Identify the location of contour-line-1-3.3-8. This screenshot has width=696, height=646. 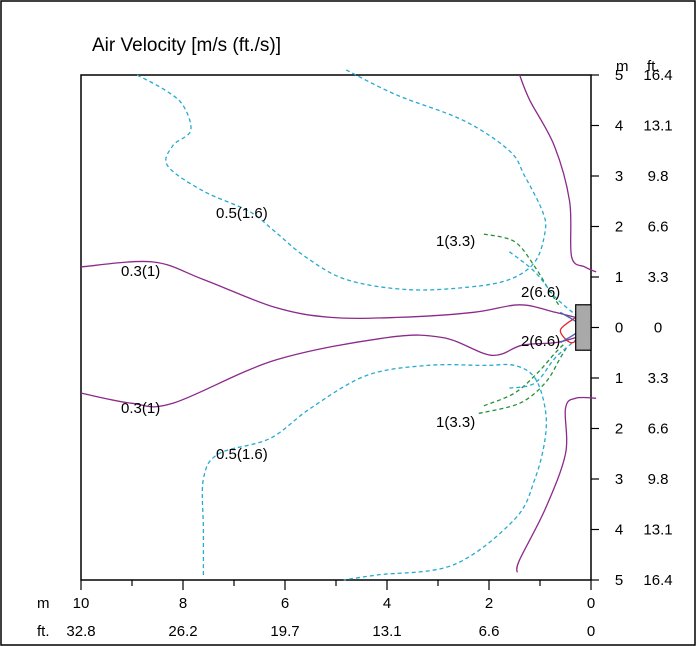
(523, 379).